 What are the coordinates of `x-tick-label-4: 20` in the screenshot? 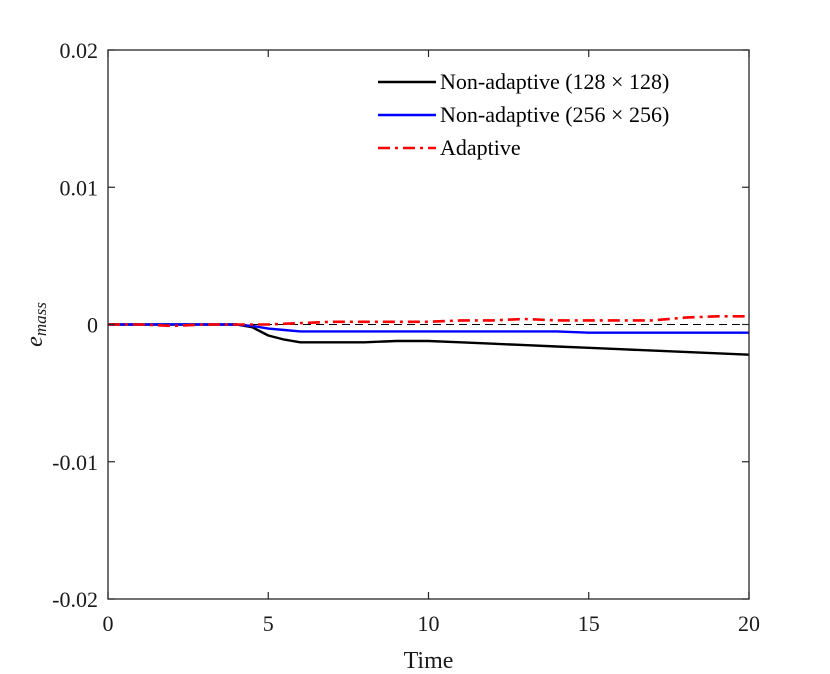 It's located at (749, 623).